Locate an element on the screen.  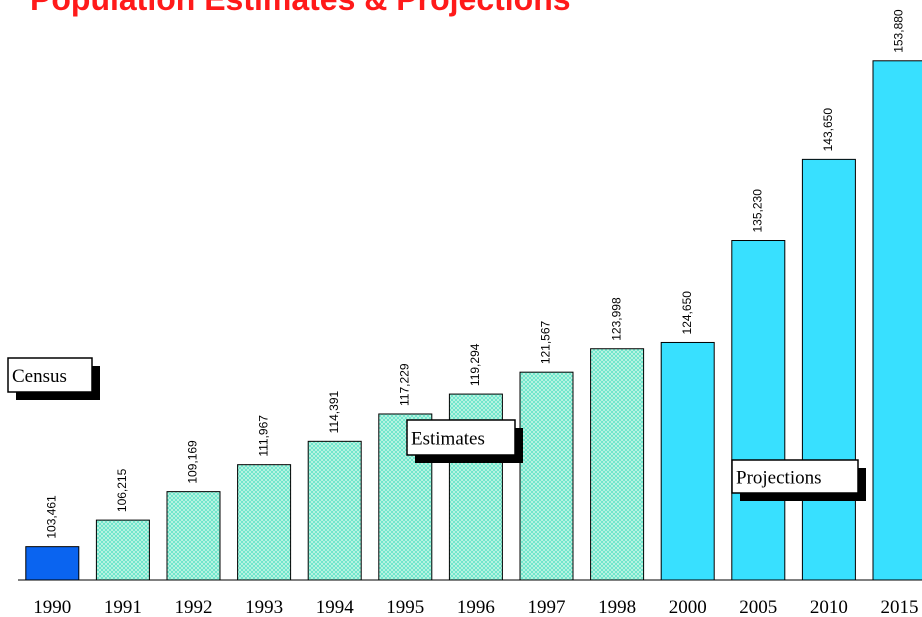
annotation: Census is located at coordinates (53, 378).